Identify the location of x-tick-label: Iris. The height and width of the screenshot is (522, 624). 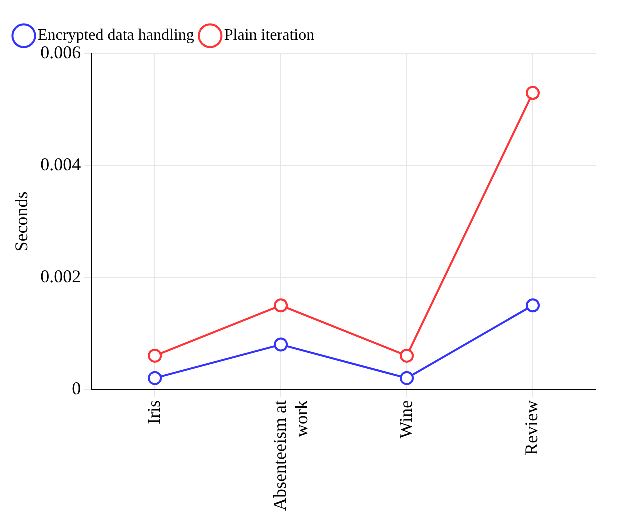
(154, 412).